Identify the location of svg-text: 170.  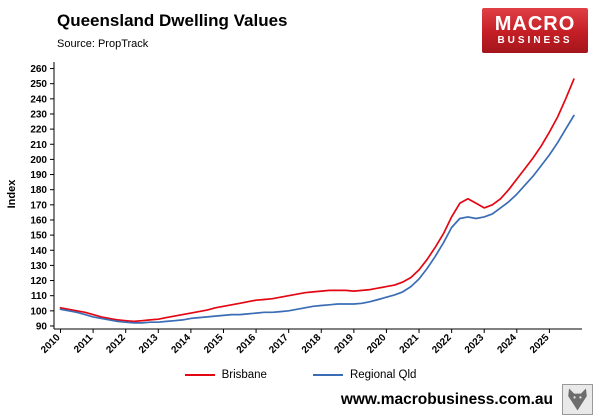
(38, 205).